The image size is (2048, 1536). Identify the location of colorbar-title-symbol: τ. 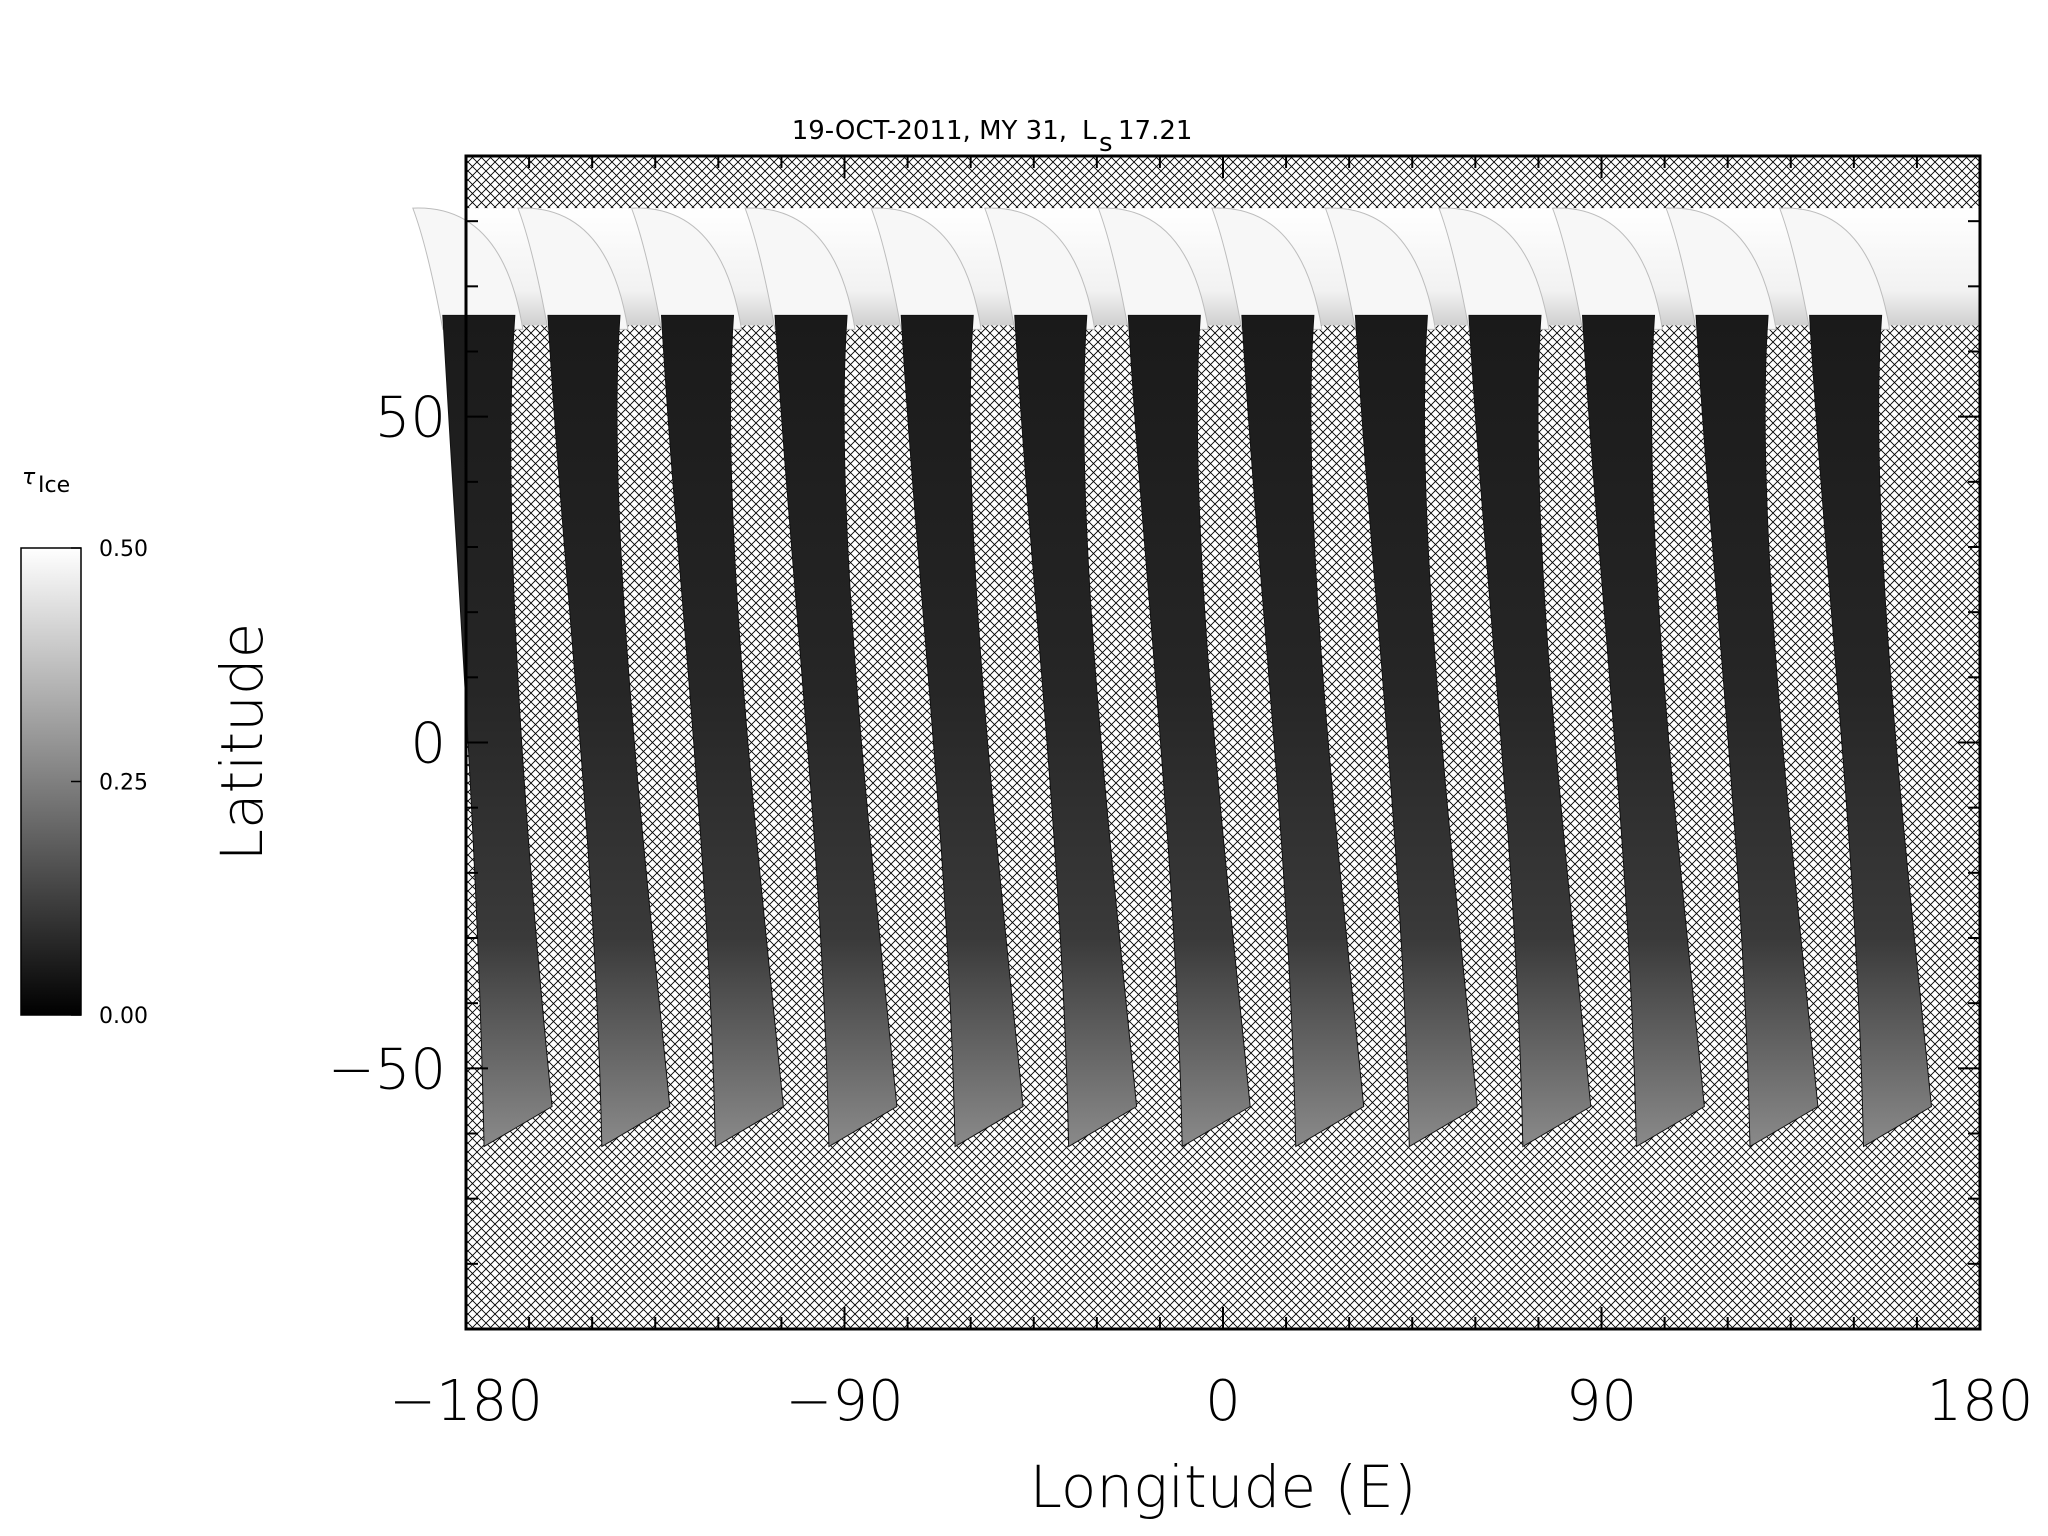
(29, 477).